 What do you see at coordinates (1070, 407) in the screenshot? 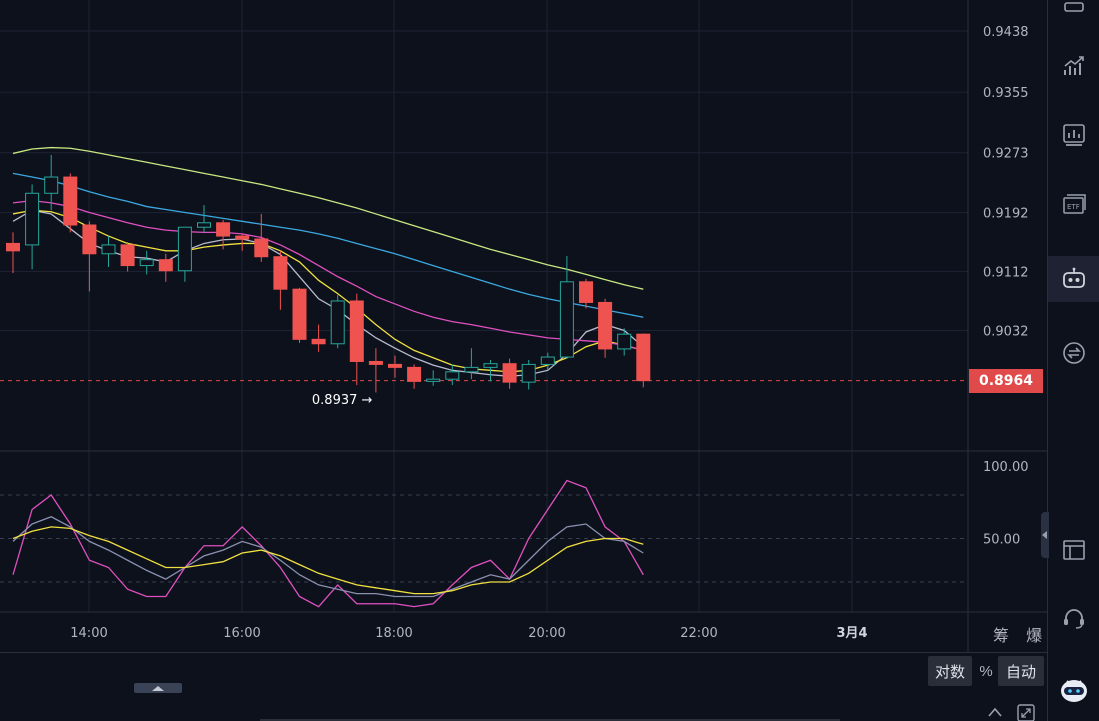
I see `robot-button` at bounding box center [1070, 407].